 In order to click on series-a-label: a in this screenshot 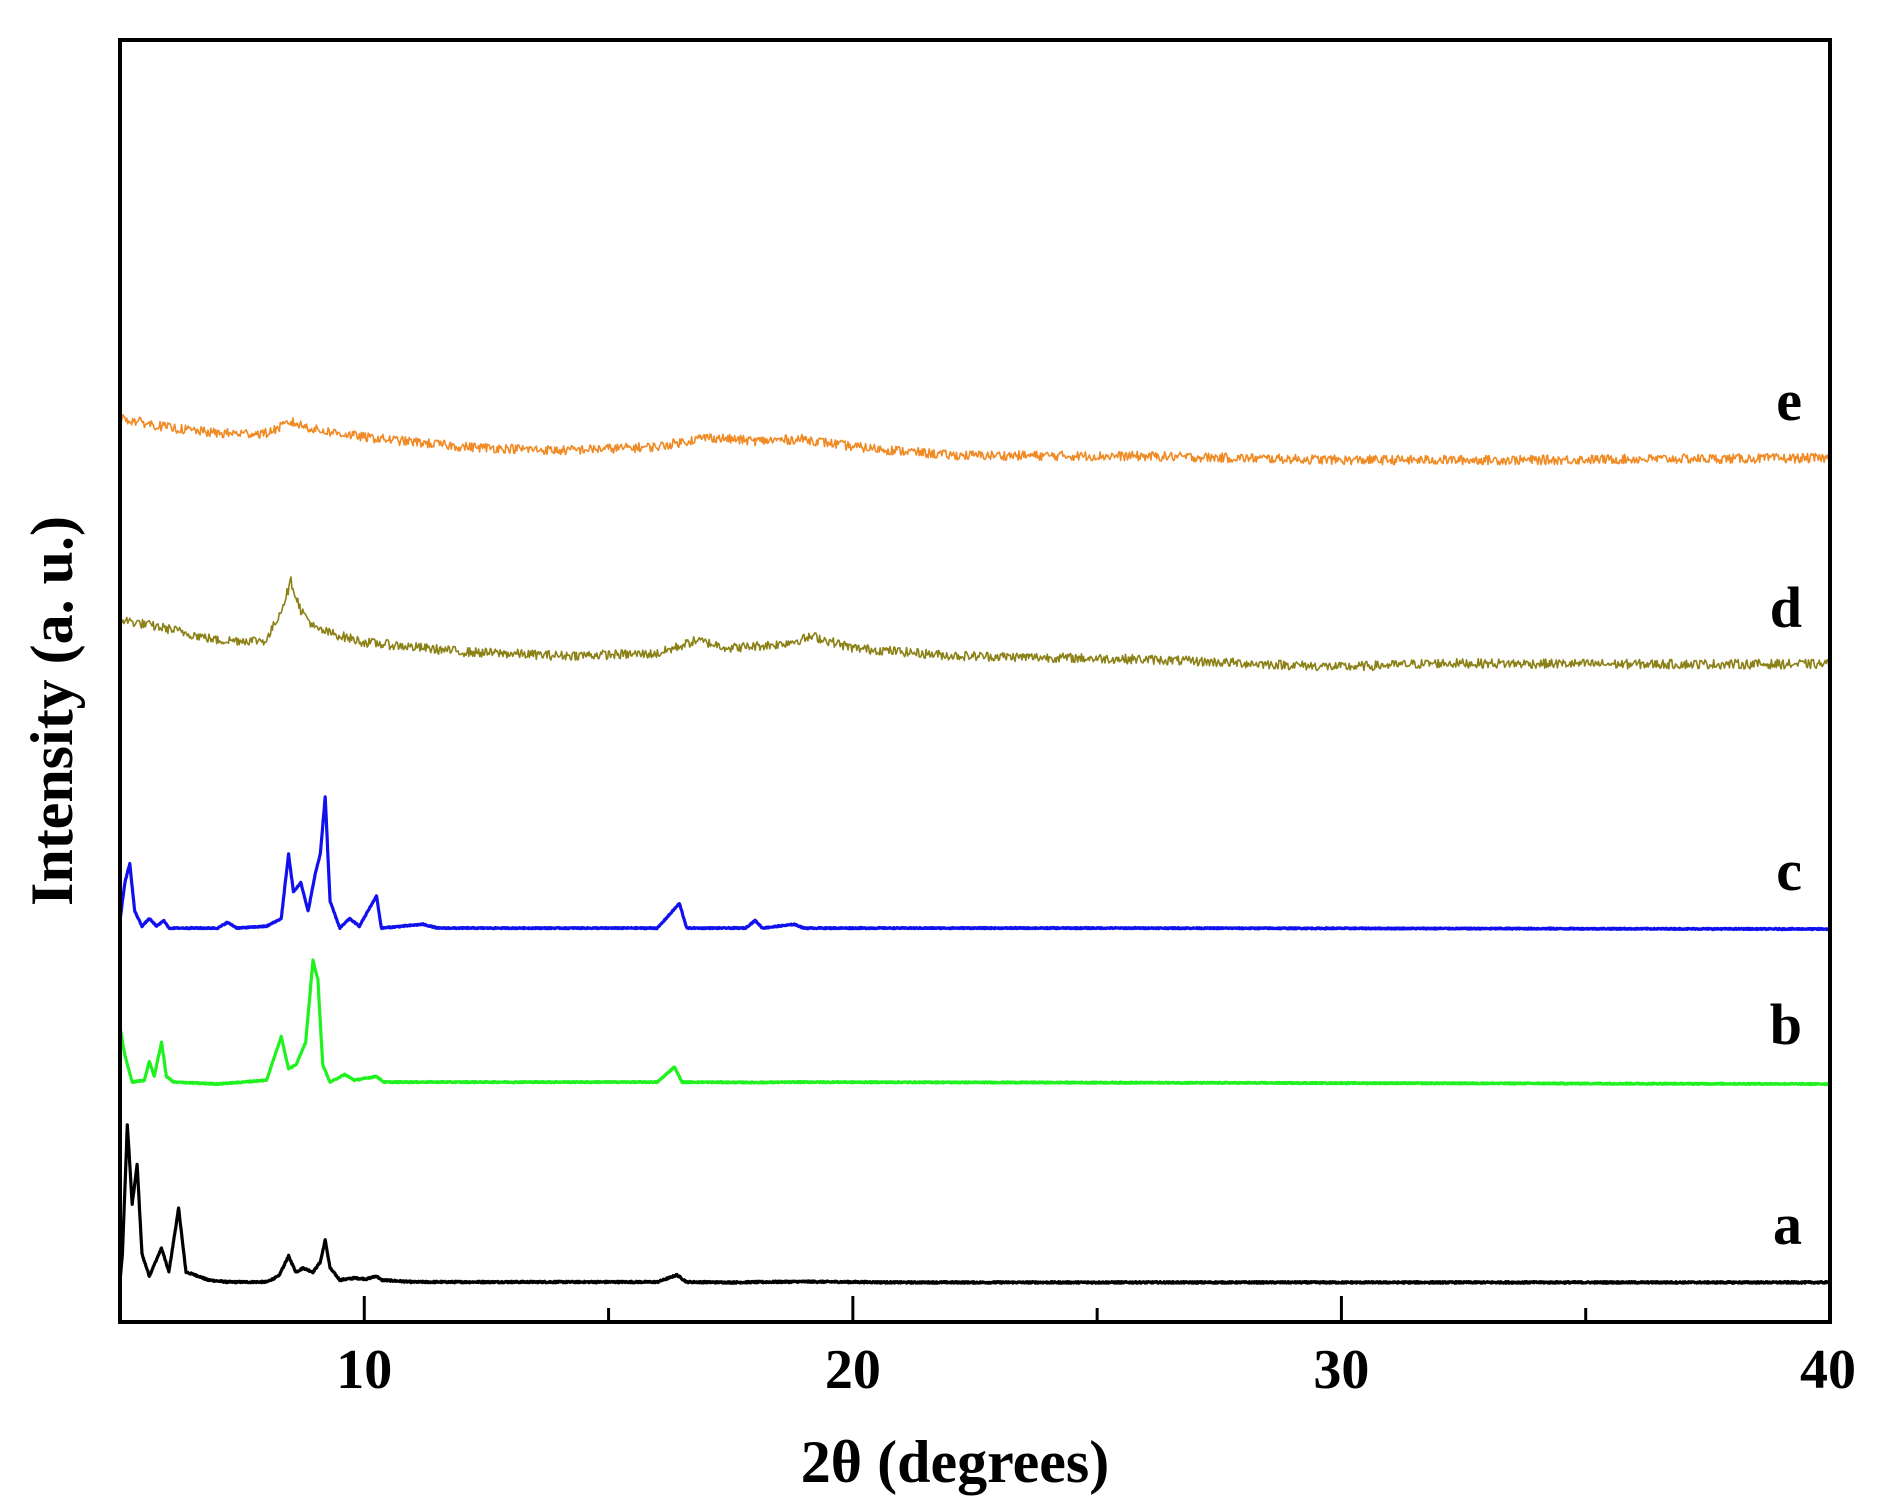, I will do `click(1787, 1224)`.